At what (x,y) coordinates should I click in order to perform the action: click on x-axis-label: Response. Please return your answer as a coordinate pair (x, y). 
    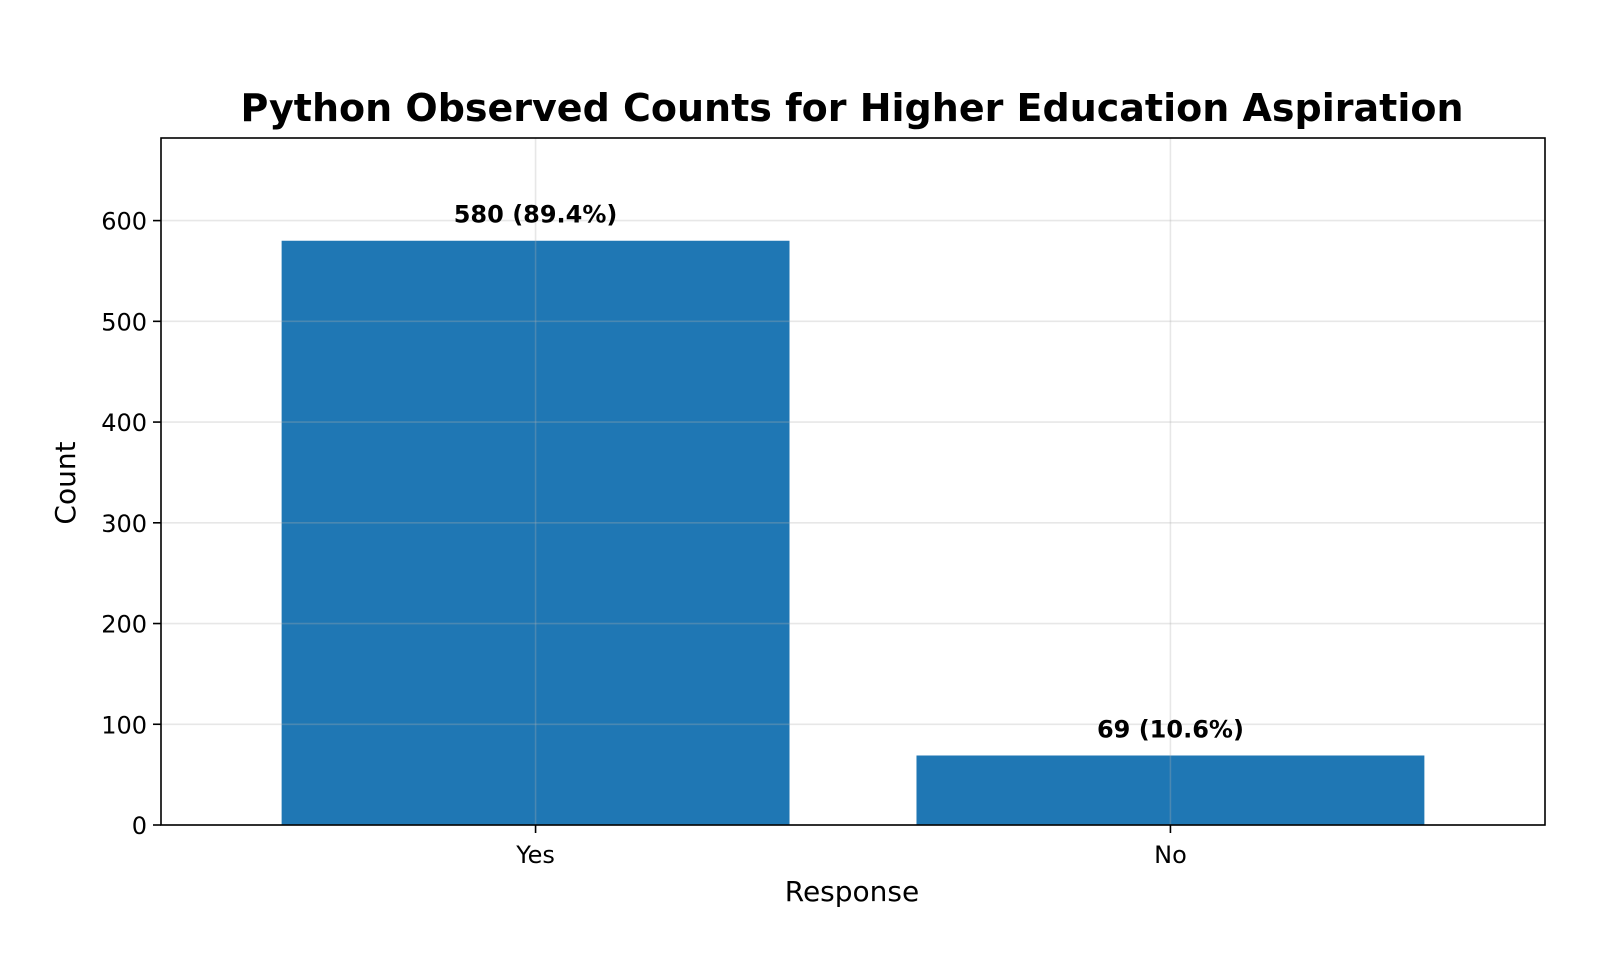
    Looking at the image, I should click on (852, 891).